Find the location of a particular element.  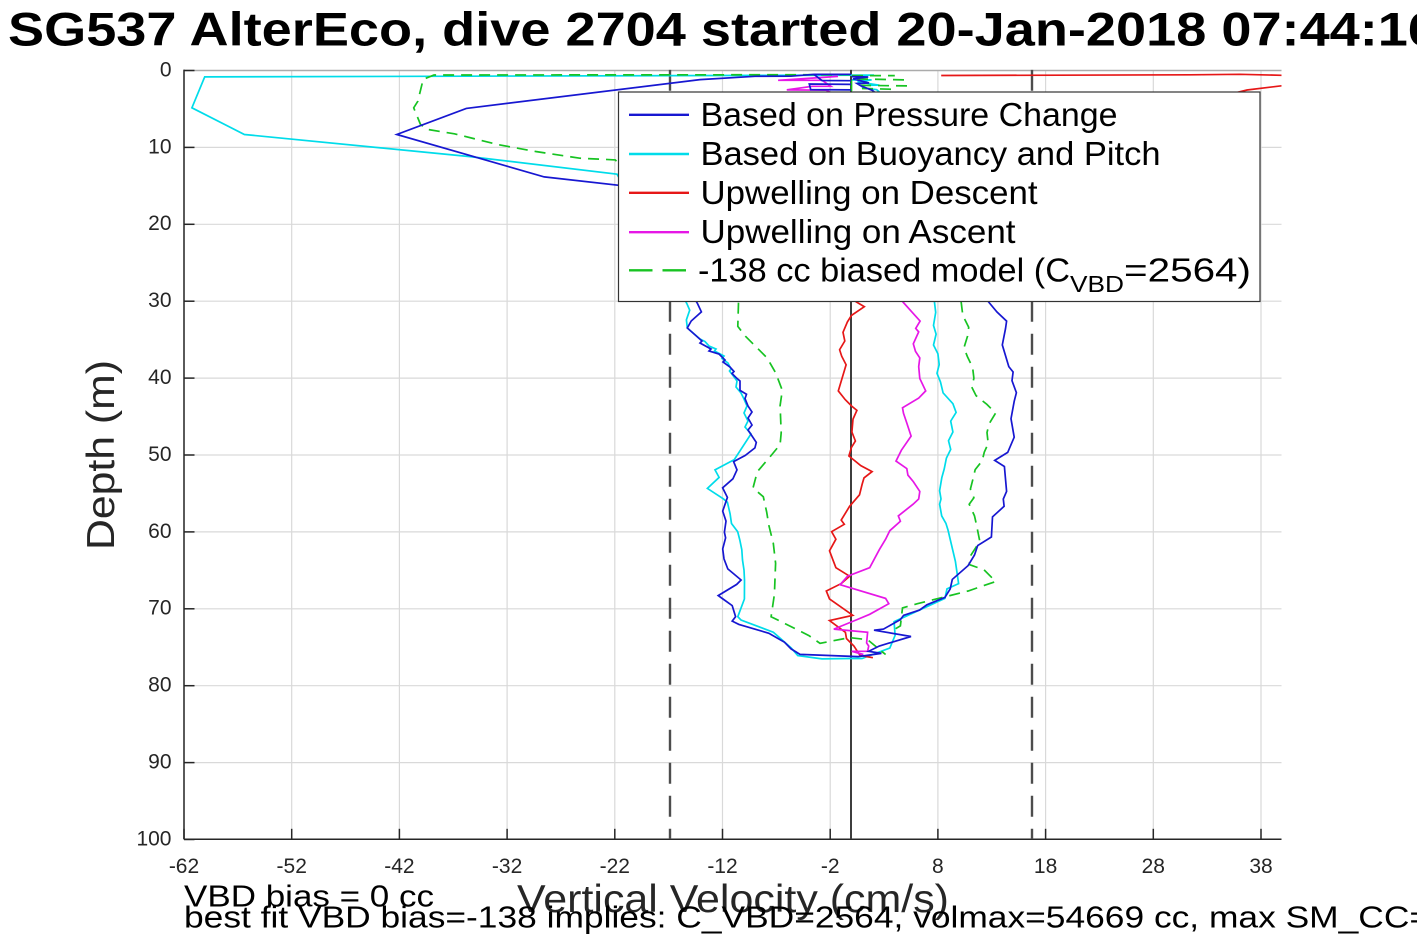

svg-text: -62 is located at coordinates (184, 866).